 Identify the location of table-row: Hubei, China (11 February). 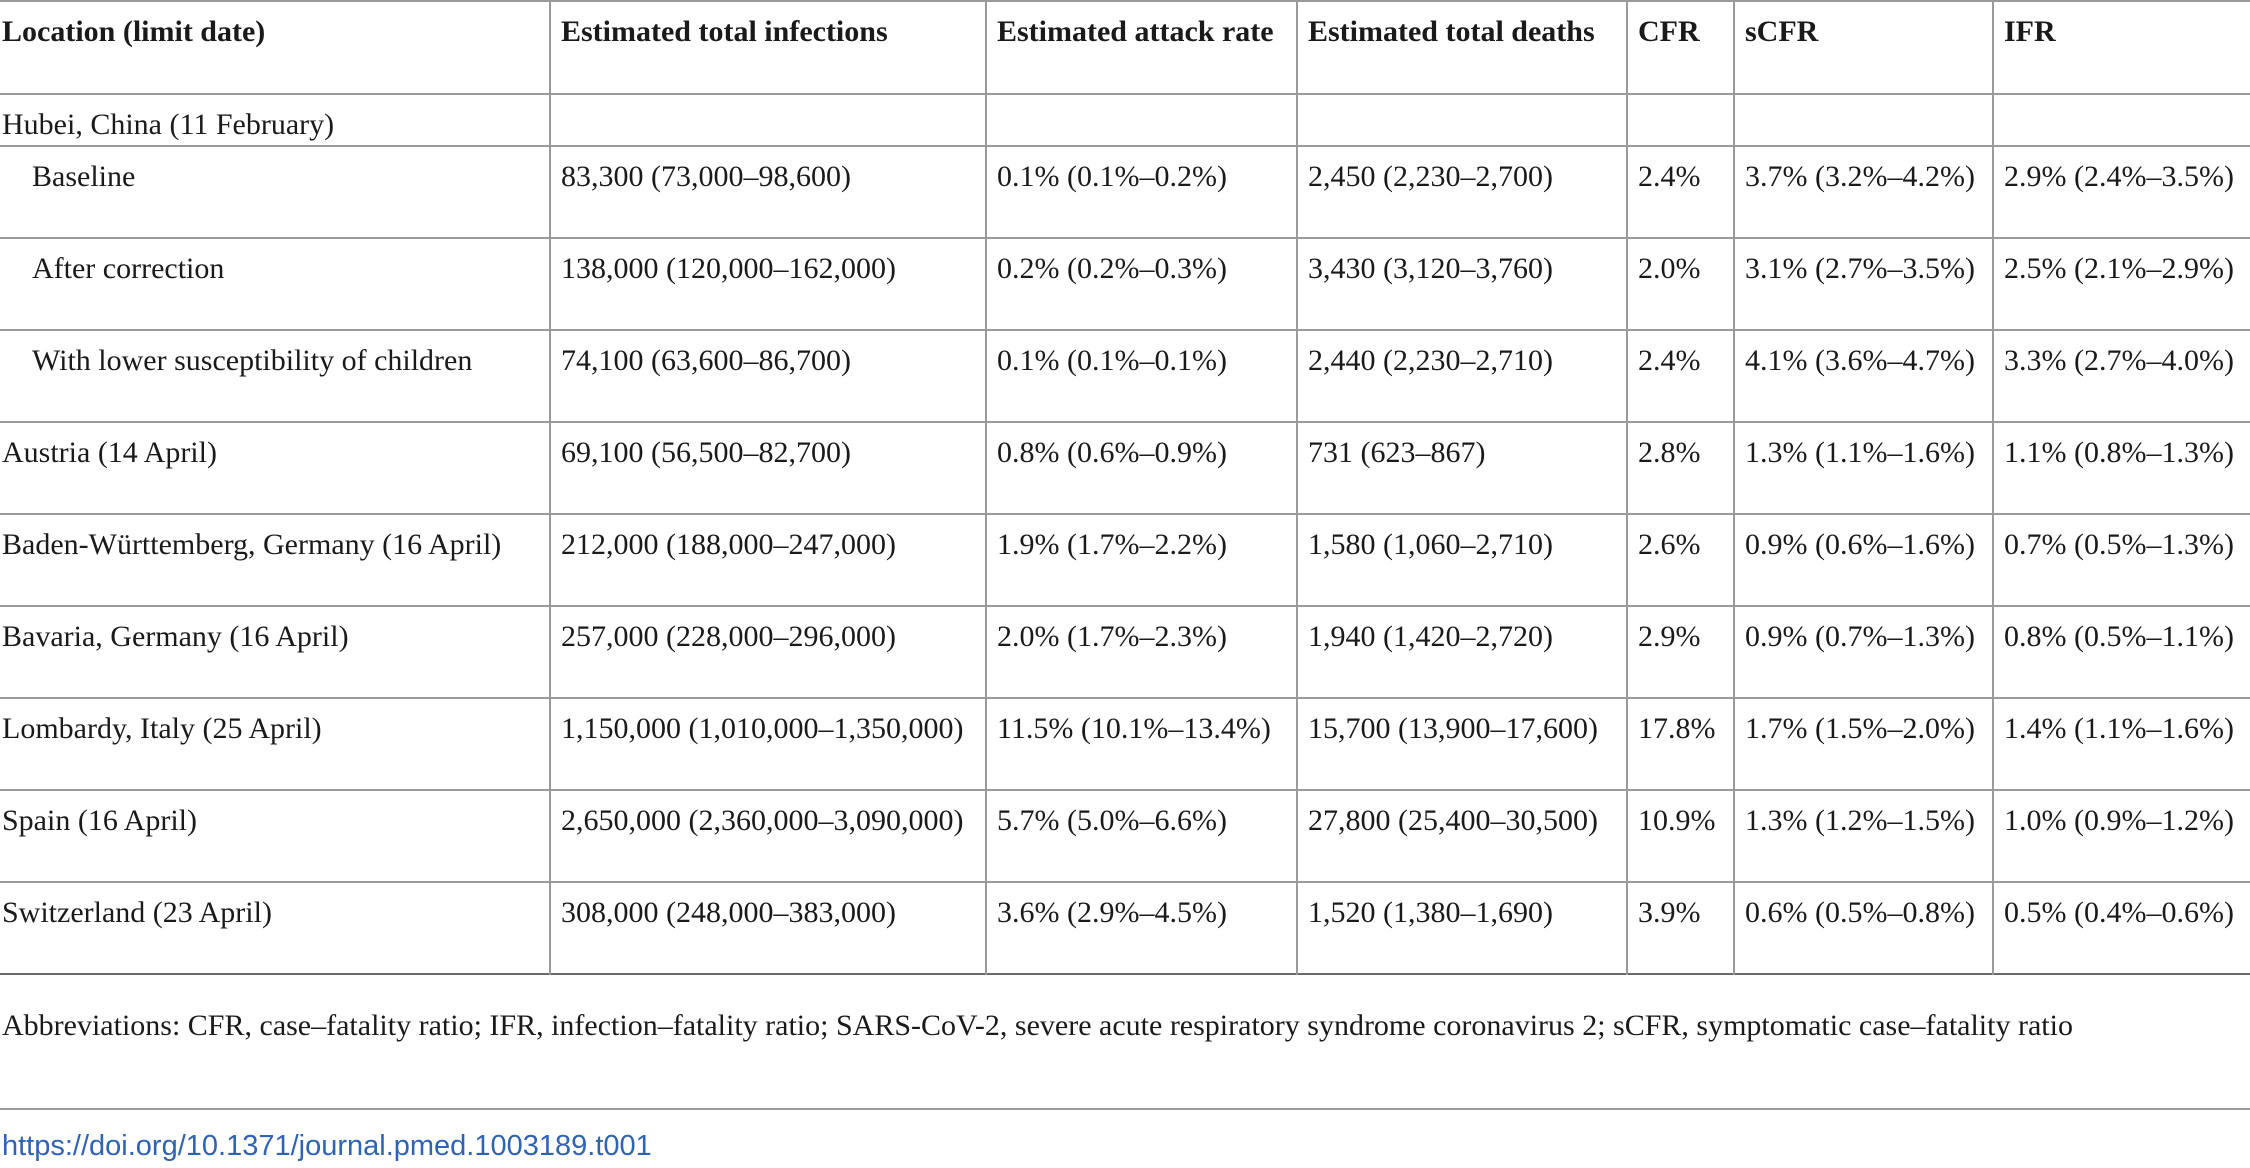
(1125, 120).